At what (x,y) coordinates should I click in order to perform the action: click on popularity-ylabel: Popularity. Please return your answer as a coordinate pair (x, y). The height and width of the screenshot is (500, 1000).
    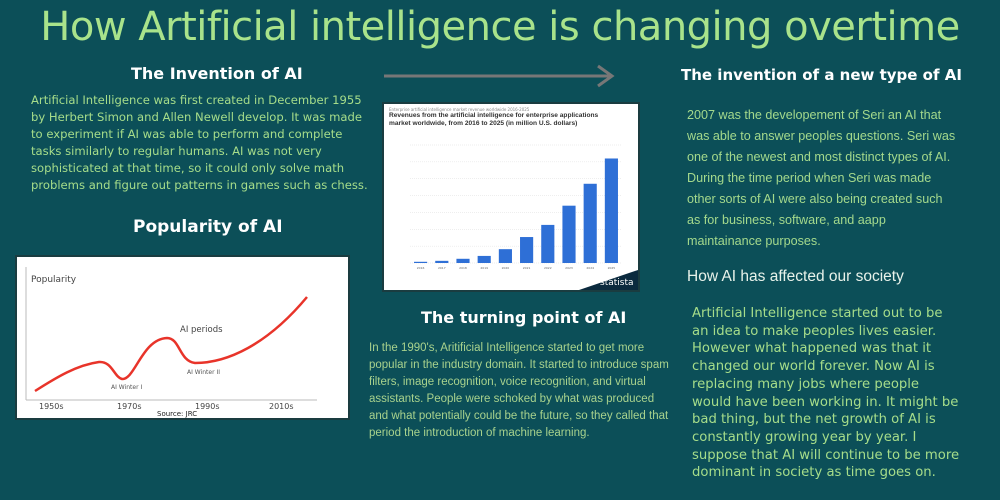
    Looking at the image, I should click on (54, 280).